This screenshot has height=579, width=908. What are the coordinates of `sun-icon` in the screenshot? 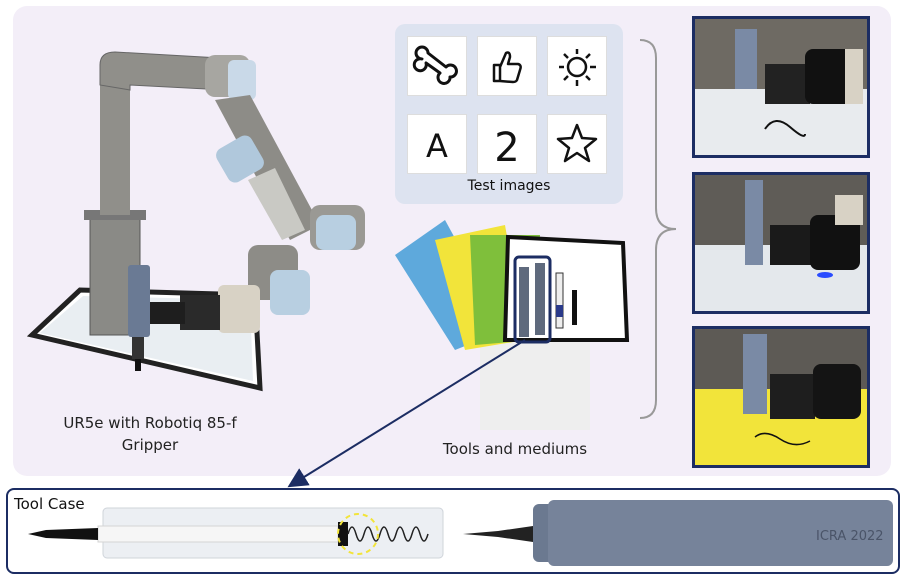 It's located at (577, 66).